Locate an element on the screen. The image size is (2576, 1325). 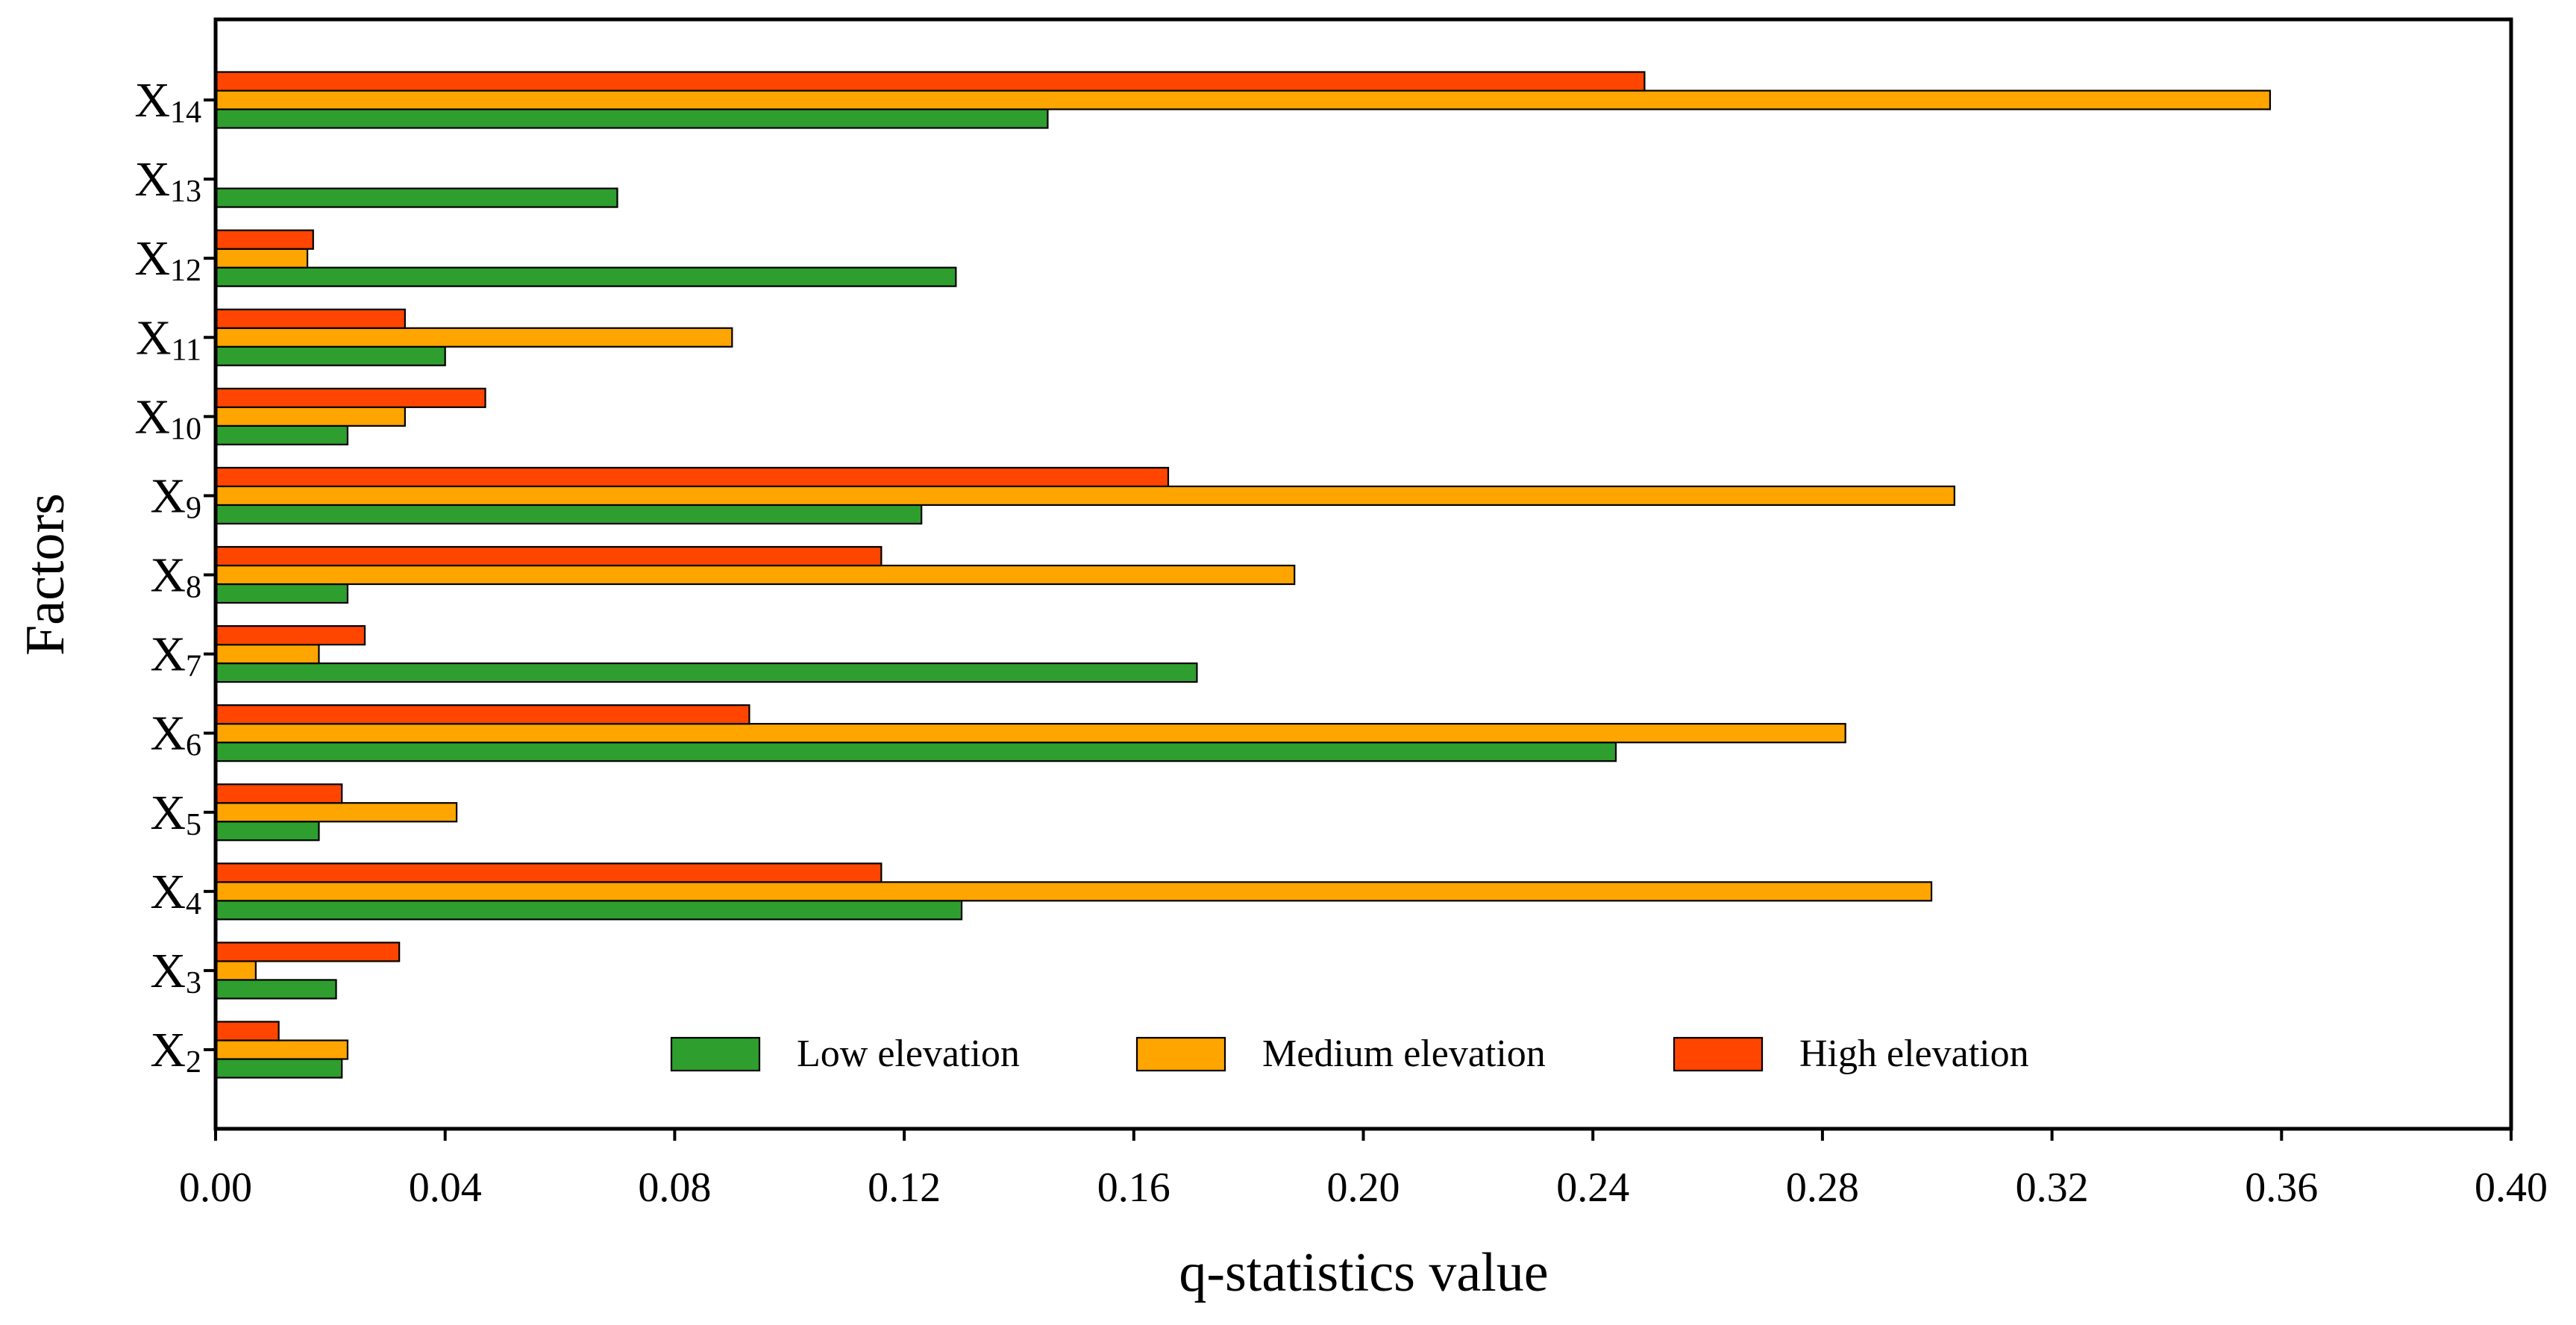
y-tick-label-x9: X9 is located at coordinates (175, 497).